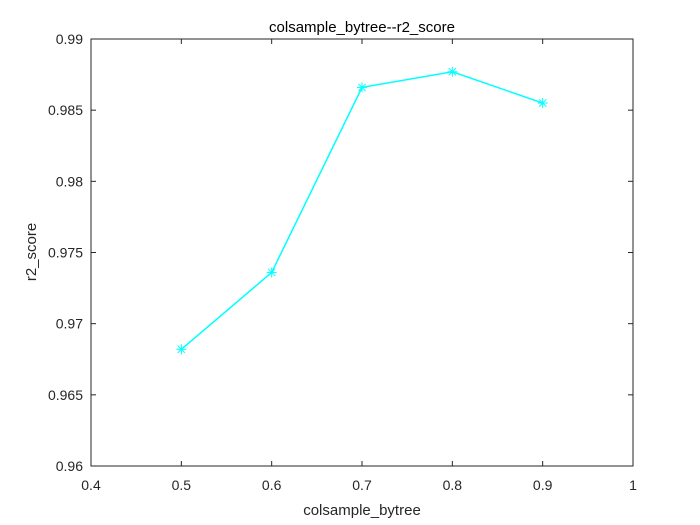 The height and width of the screenshot is (525, 700). I want to click on y-tick-label: 0.98, so click(69, 181).